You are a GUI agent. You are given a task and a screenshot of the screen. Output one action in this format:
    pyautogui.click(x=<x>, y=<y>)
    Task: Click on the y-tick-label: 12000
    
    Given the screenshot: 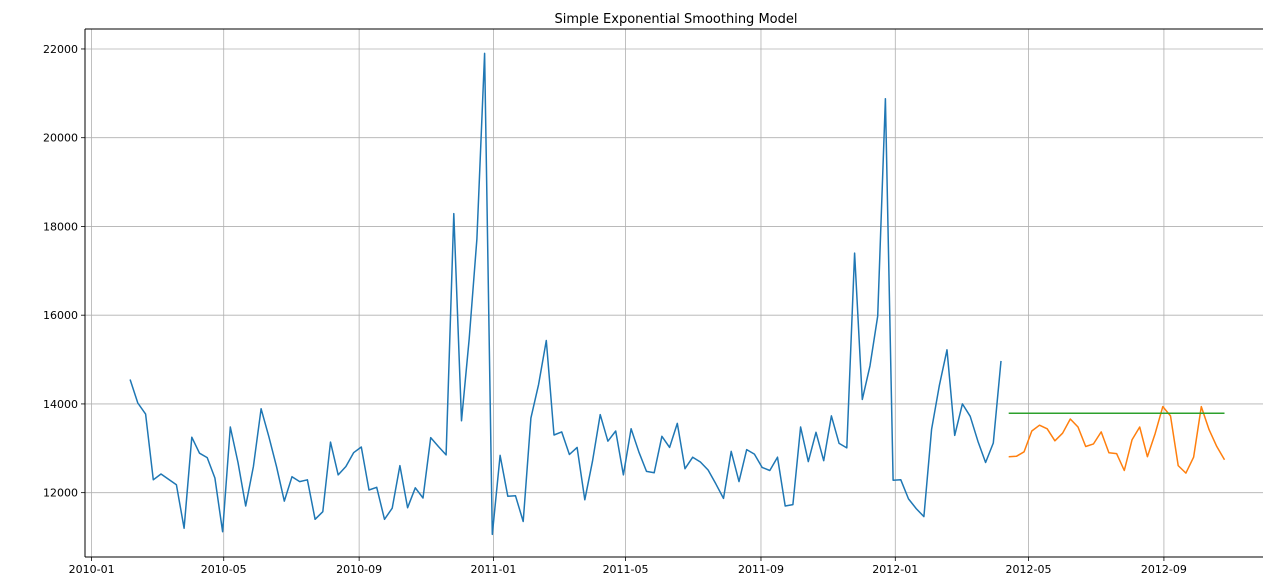 What is the action you would take?
    pyautogui.click(x=60, y=493)
    